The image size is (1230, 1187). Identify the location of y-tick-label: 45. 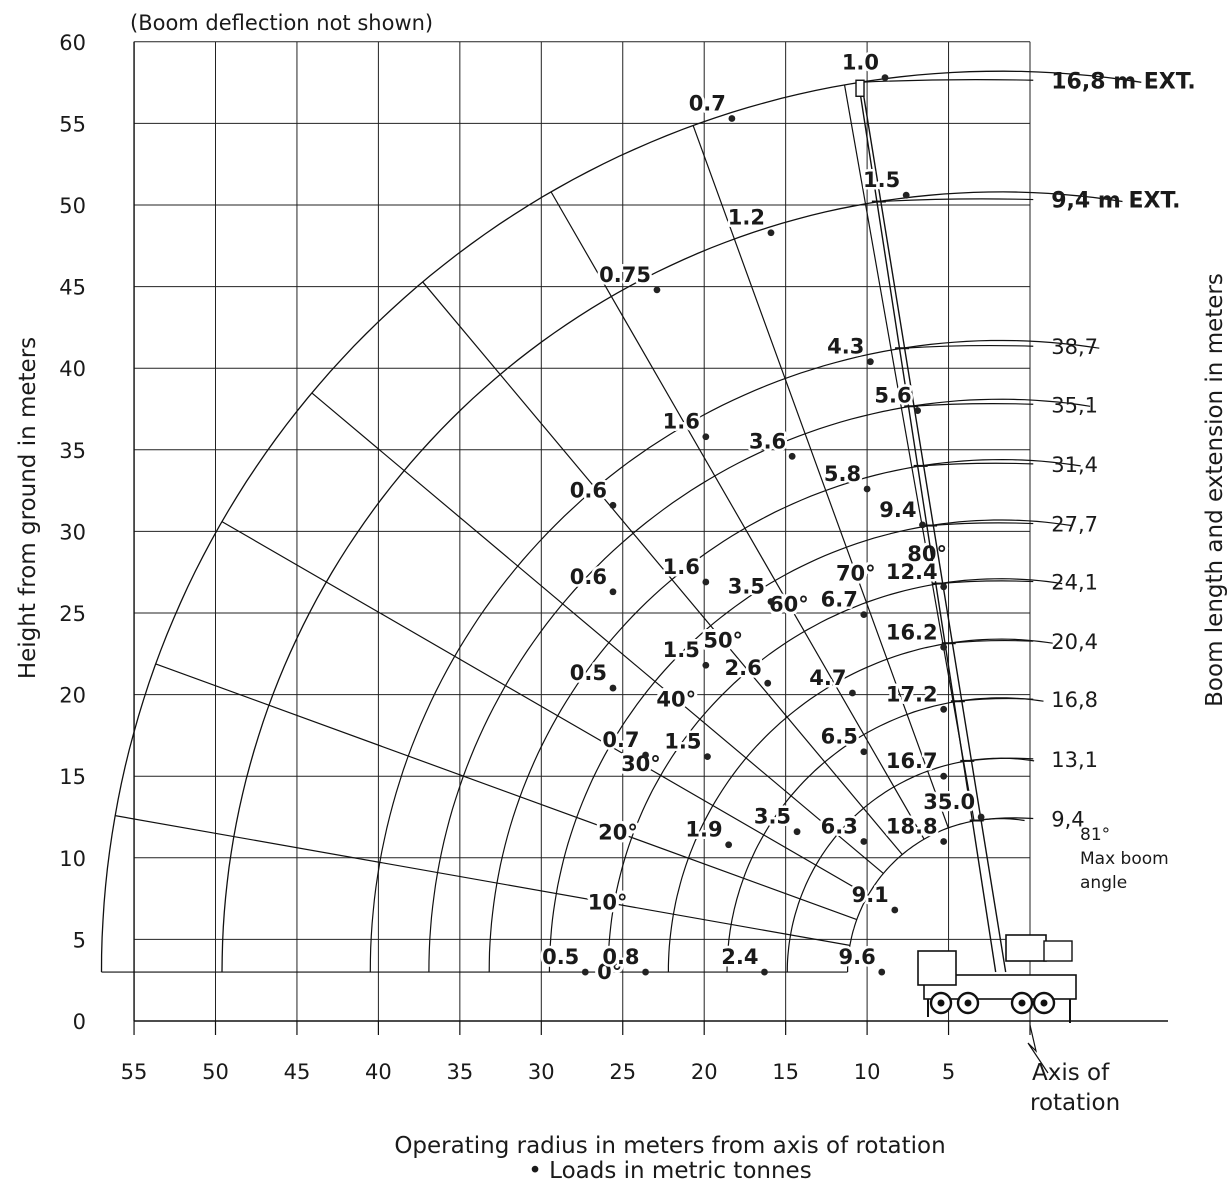
(72, 288).